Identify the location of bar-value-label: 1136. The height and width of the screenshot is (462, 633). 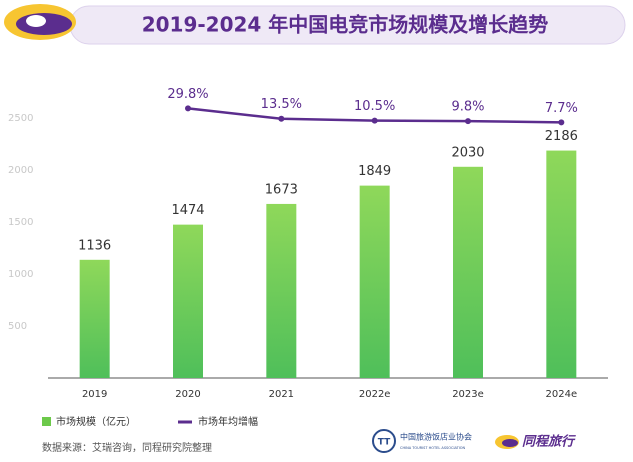
(94, 245).